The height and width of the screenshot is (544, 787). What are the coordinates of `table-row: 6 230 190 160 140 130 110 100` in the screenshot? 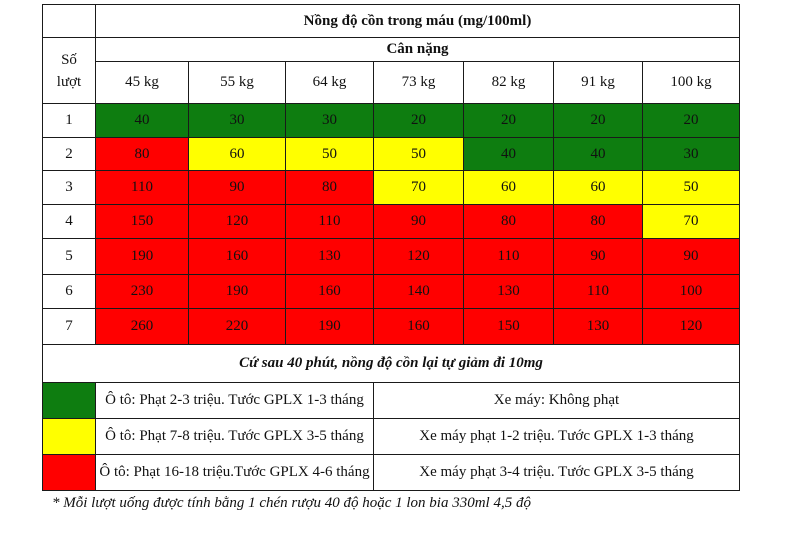 It's located at (391, 291).